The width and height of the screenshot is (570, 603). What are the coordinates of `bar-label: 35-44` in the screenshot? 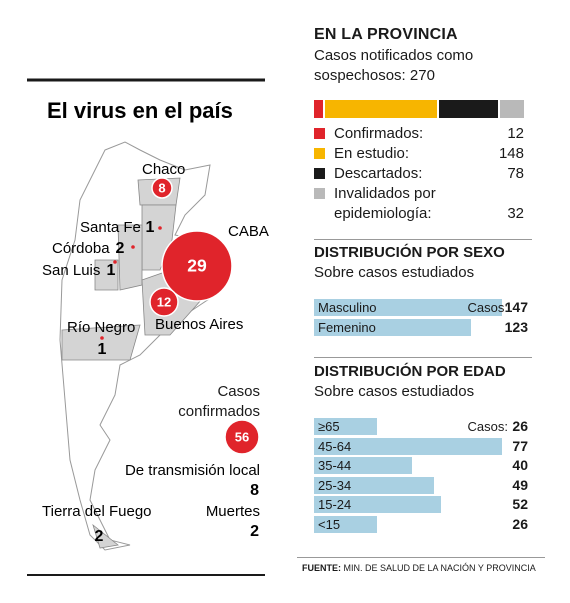 It's located at (335, 465).